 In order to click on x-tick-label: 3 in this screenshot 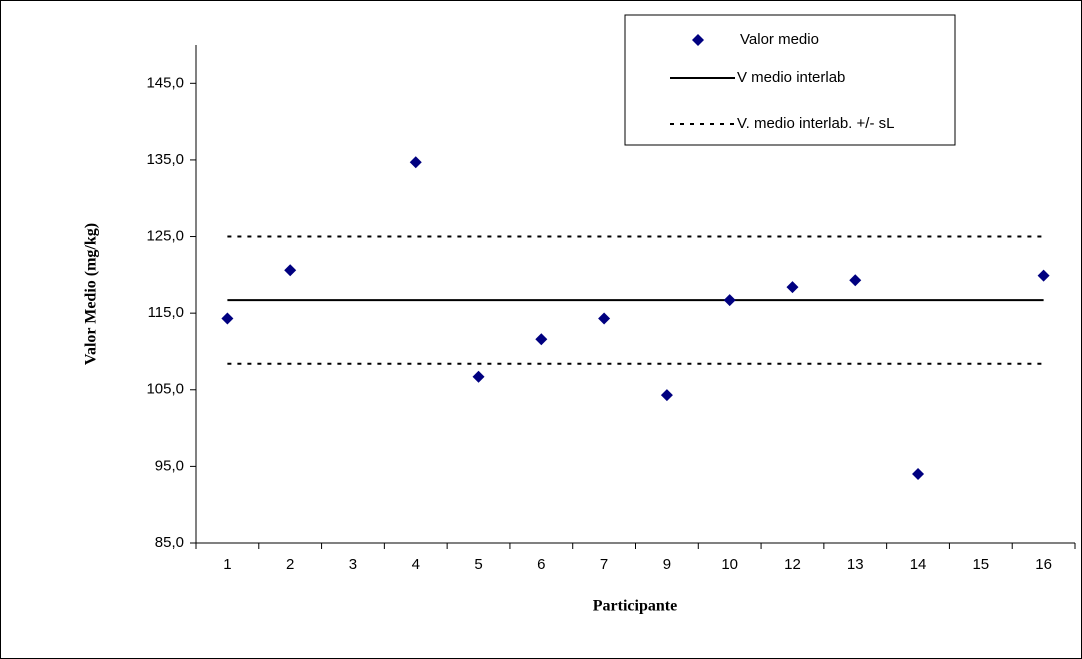, I will do `click(353, 564)`.